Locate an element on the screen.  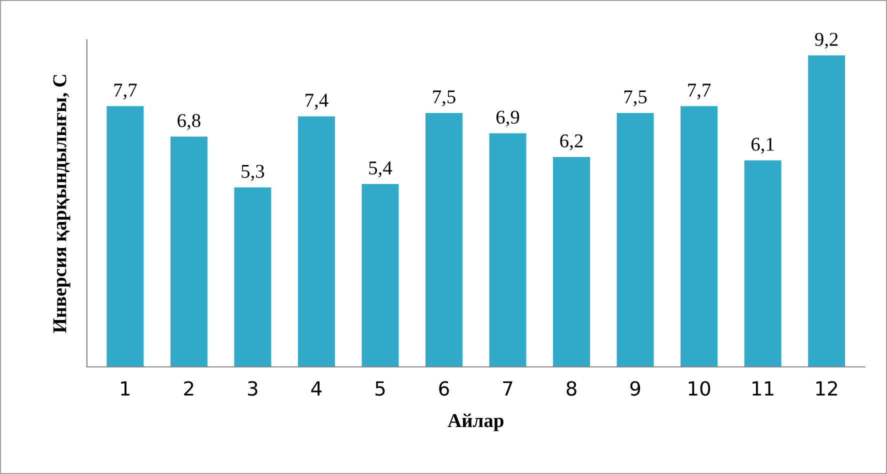
x-tick-label: 2 is located at coordinates (189, 388).